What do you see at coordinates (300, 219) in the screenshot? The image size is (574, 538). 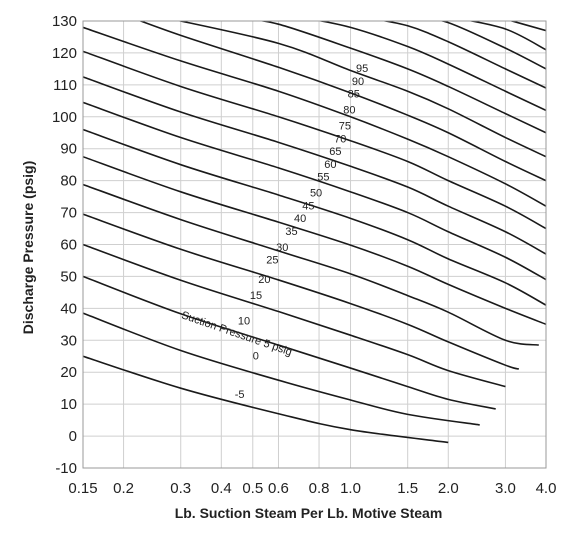 I see `curve-label: 40` at bounding box center [300, 219].